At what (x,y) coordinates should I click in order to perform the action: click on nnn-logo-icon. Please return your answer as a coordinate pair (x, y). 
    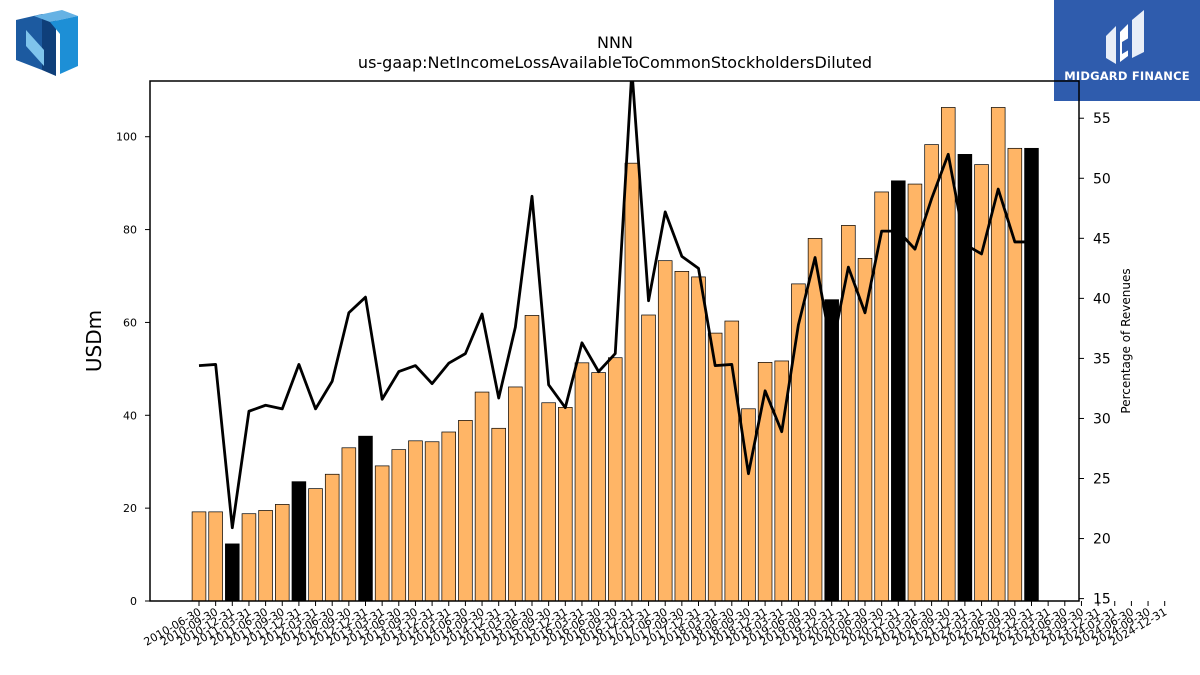
    Looking at the image, I should click on (48, 42).